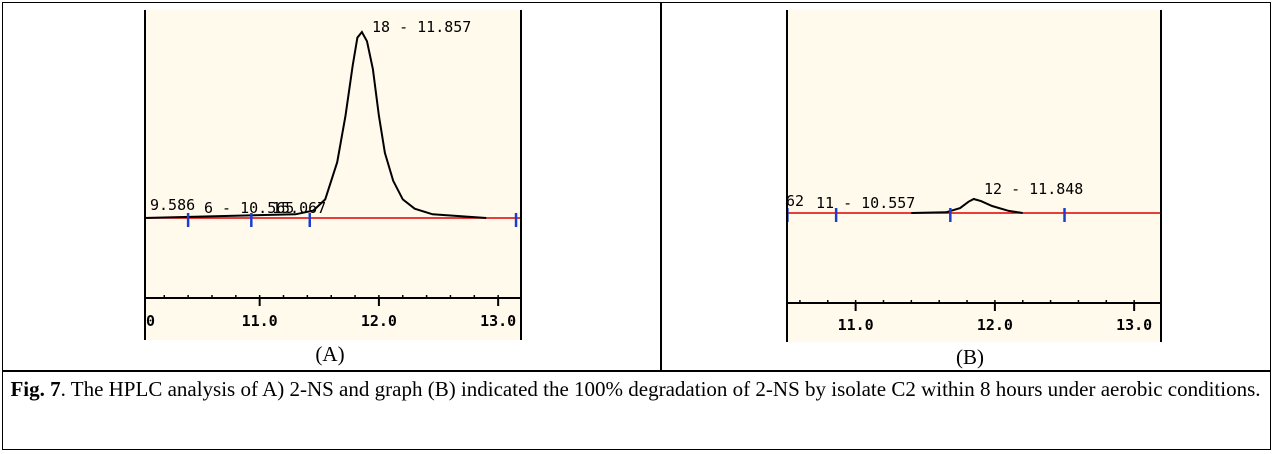 The image size is (1275, 454). I want to click on peak-label-a: 6 - 10.565, so click(249, 208).